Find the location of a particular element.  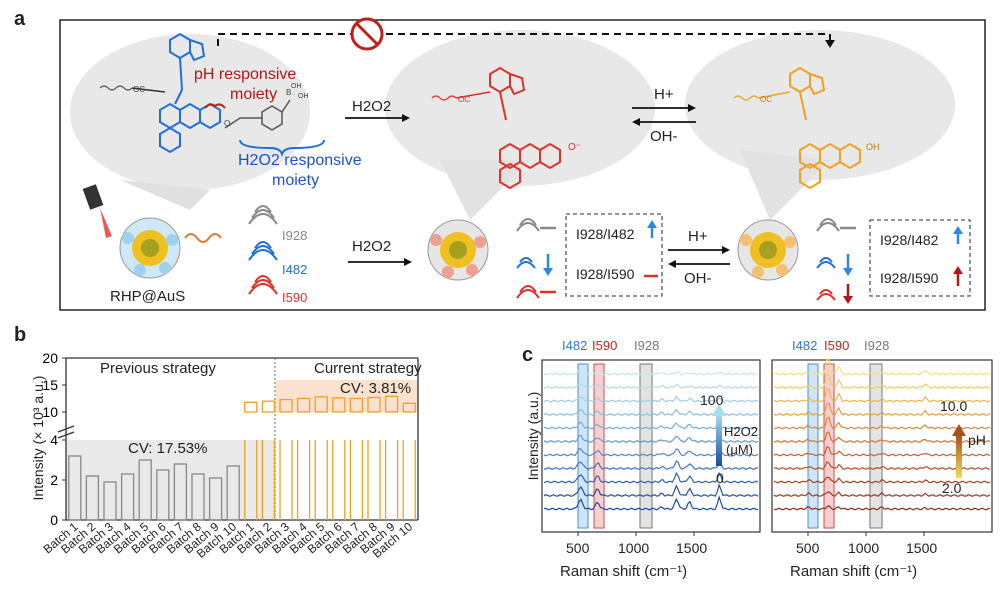

panel-b-ylabel: Intensity (× 10³ a.u.) is located at coordinates (38, 438).